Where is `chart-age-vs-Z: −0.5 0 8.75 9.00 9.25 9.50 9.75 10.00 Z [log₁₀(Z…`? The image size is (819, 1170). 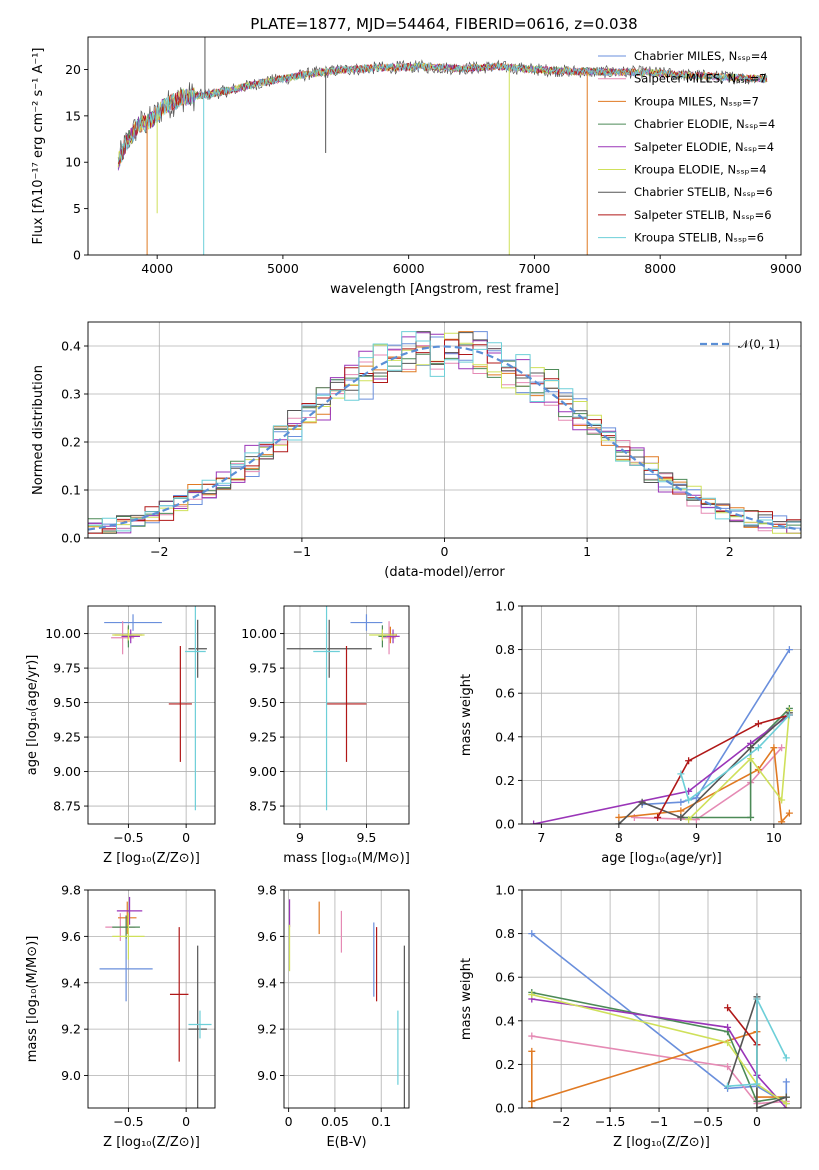
chart-age-vs-Z: −0.5 0 8.75 9.00 9.25 9.50 9.75 10.00 Z [log₁₀(Z… is located at coordinates (120, 735).